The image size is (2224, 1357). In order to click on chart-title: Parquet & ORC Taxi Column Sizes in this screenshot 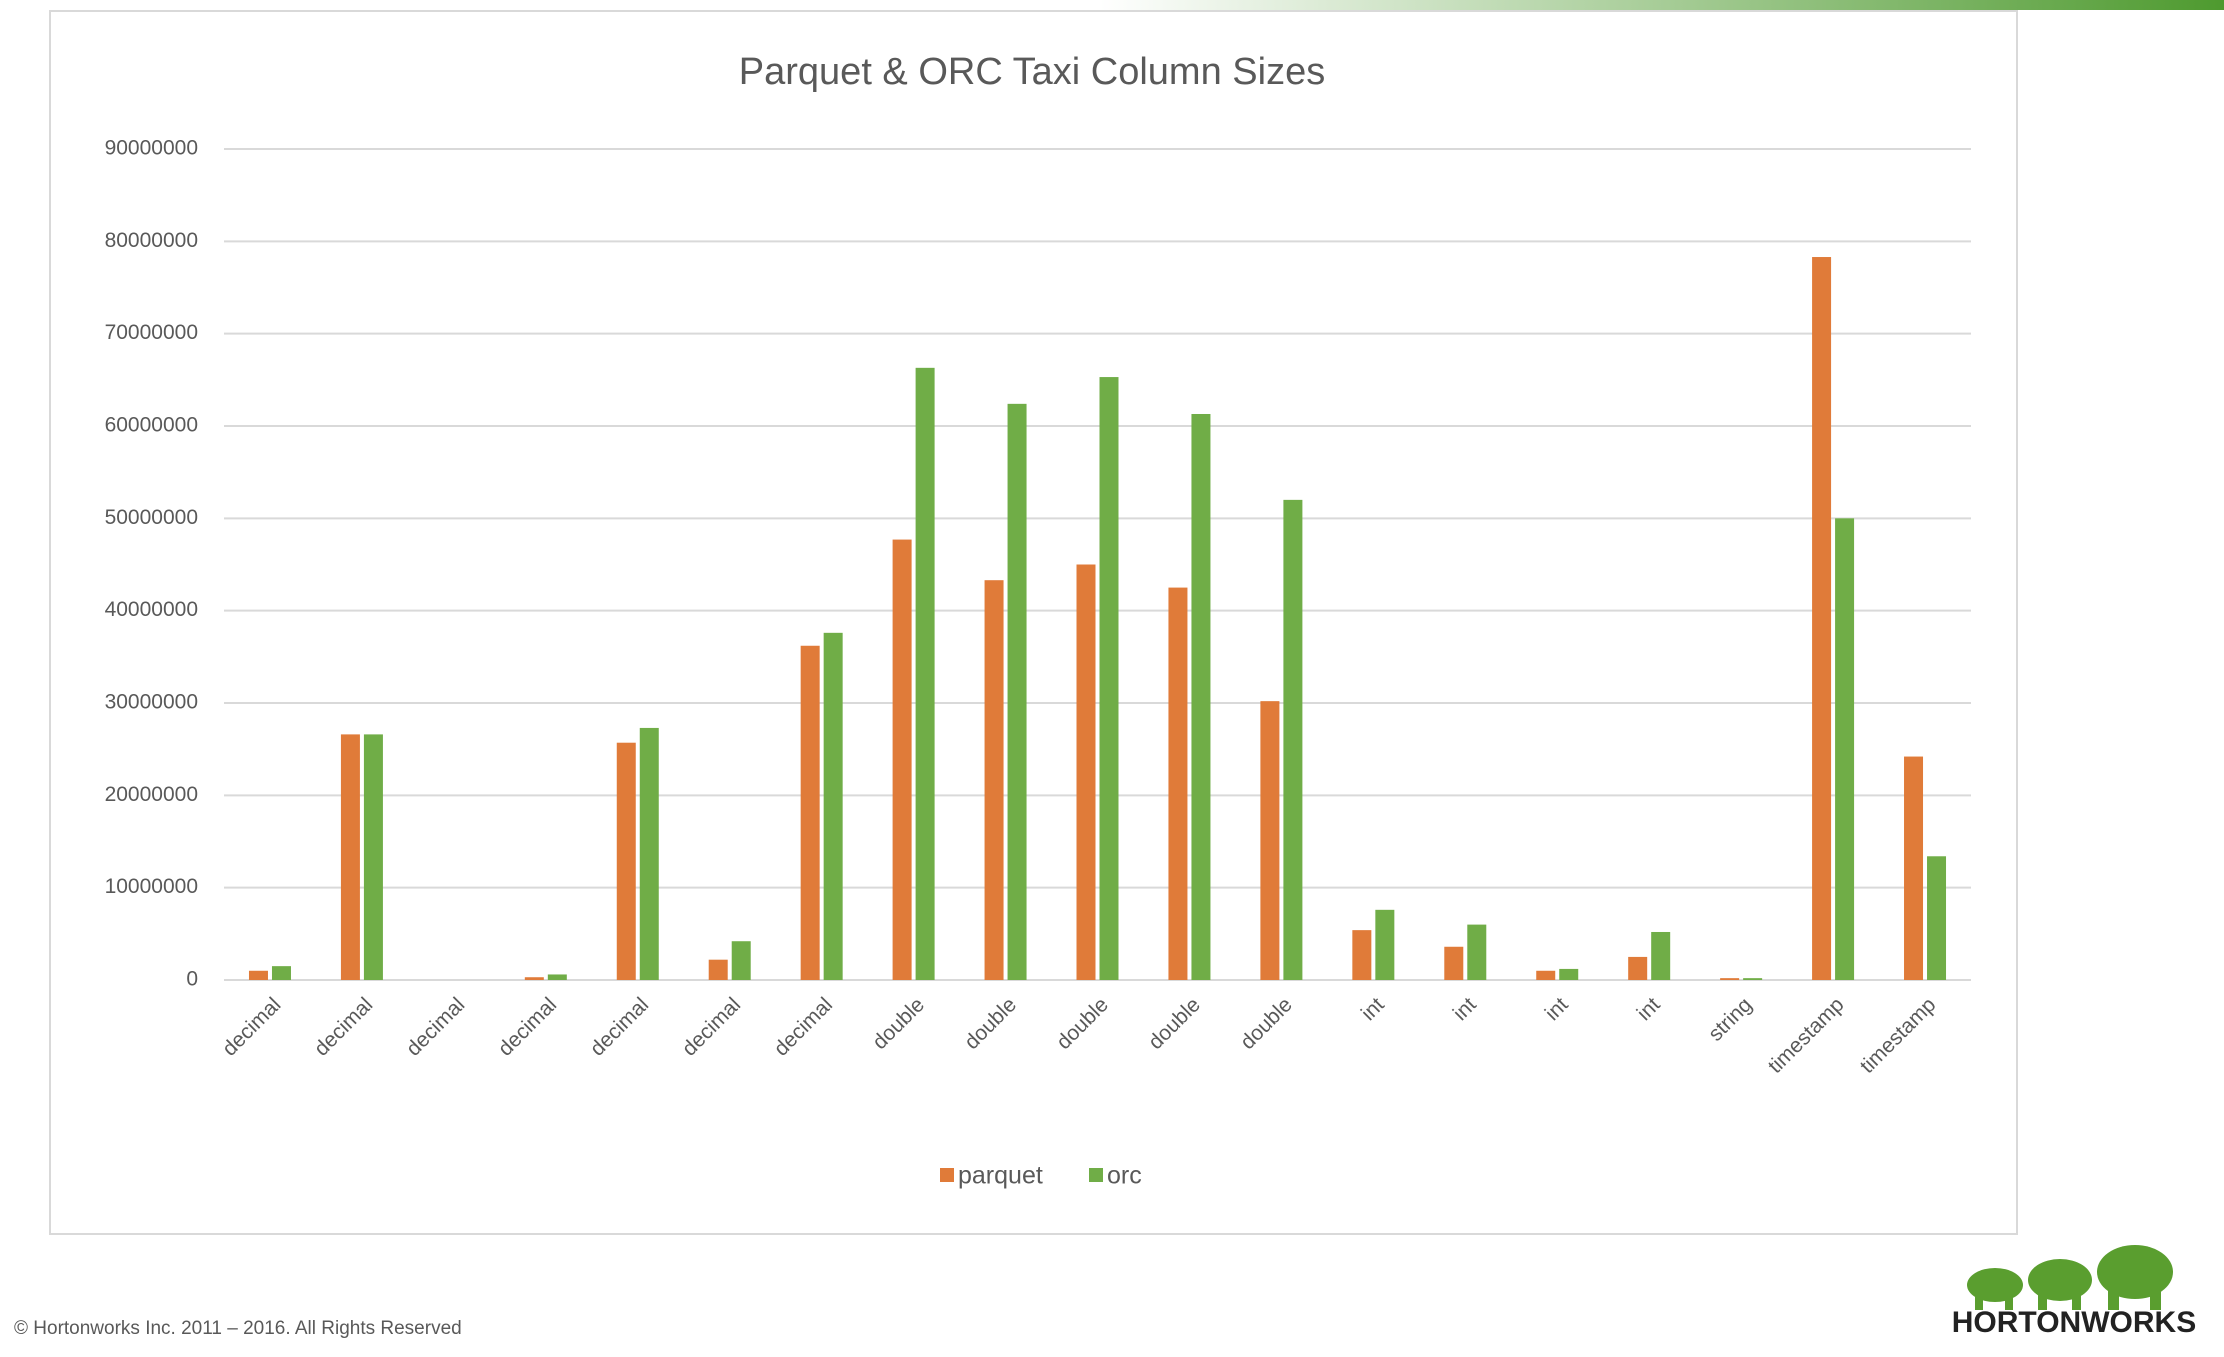, I will do `click(1032, 72)`.